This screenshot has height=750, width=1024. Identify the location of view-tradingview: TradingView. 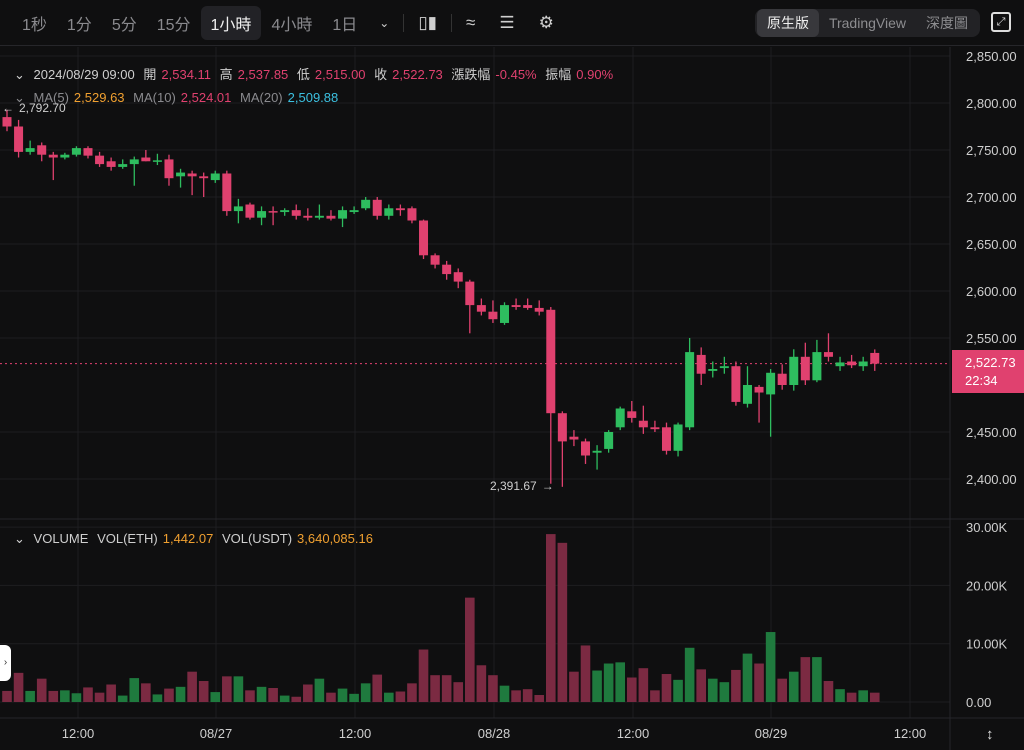
(867, 23).